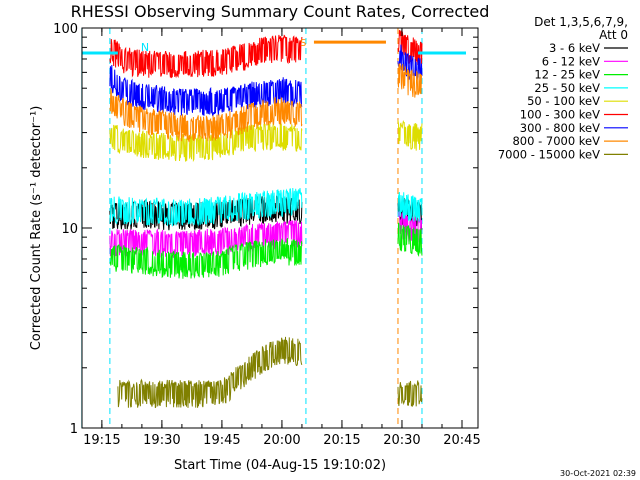 Image resolution: width=640 pixels, height=480 pixels. I want to click on legend-entry-label: 7000 - 15000 keV, so click(549, 154).